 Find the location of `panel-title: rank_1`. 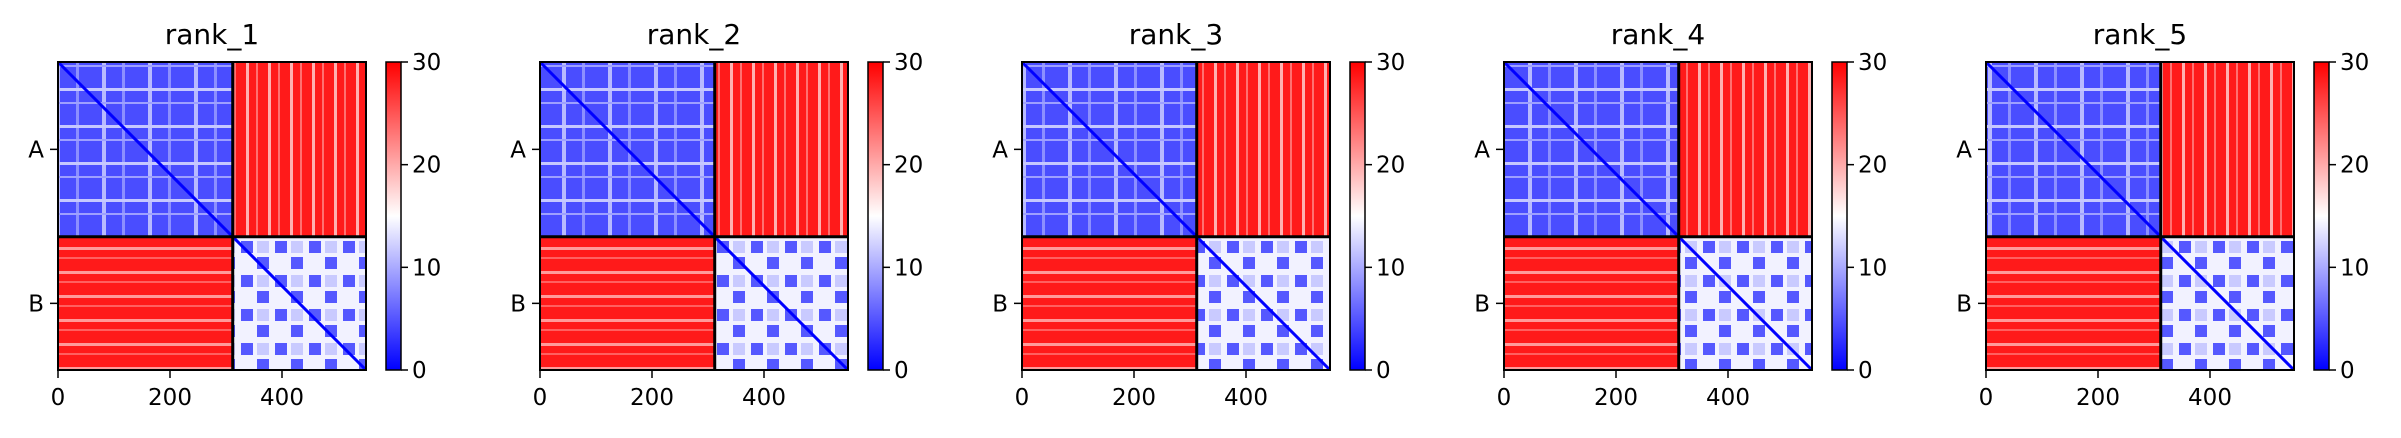

panel-title: rank_1 is located at coordinates (212, 34).